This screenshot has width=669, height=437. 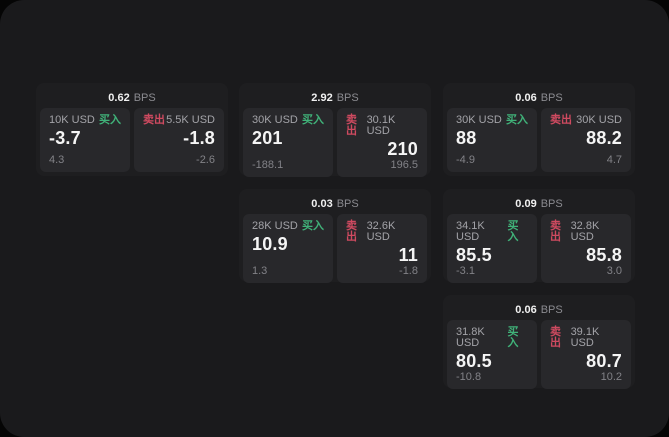 I want to click on buy-sub-value: -10.8, so click(x=469, y=376).